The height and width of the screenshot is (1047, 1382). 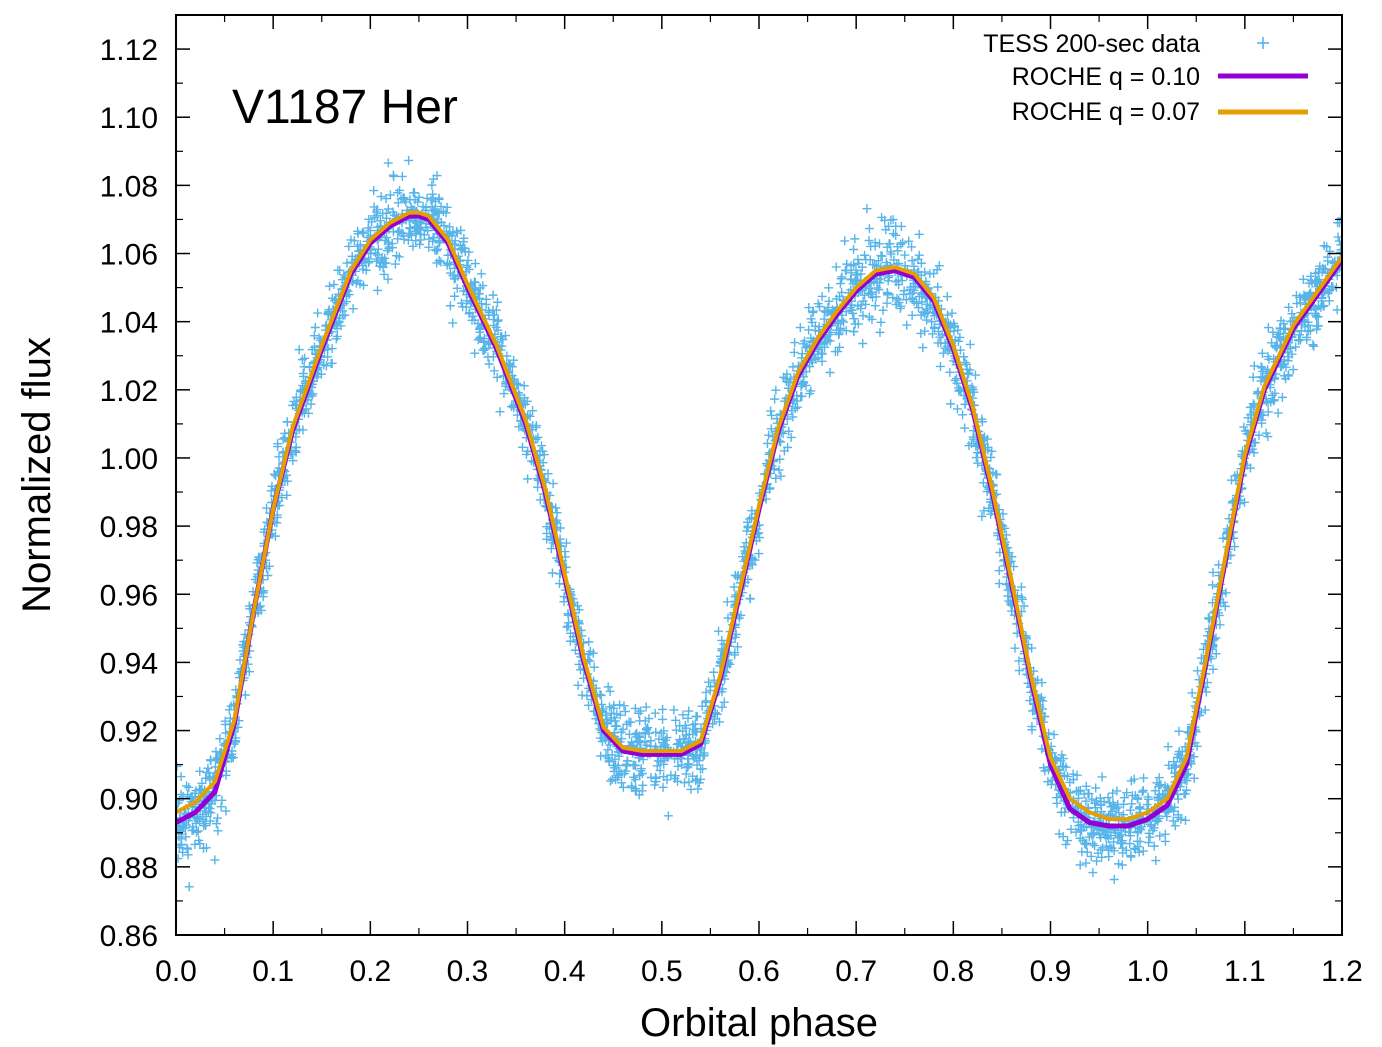 I want to click on x-tick-label: 1.0, so click(x=1148, y=971).